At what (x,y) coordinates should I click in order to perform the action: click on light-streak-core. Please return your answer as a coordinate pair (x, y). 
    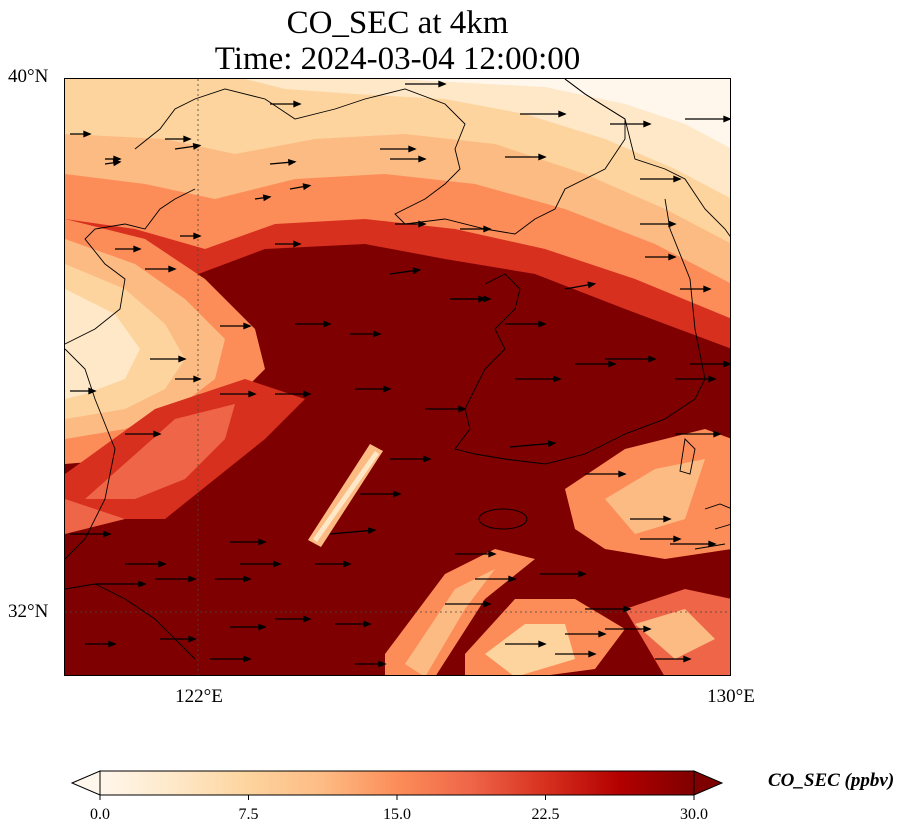
    Looking at the image, I should click on (346, 496).